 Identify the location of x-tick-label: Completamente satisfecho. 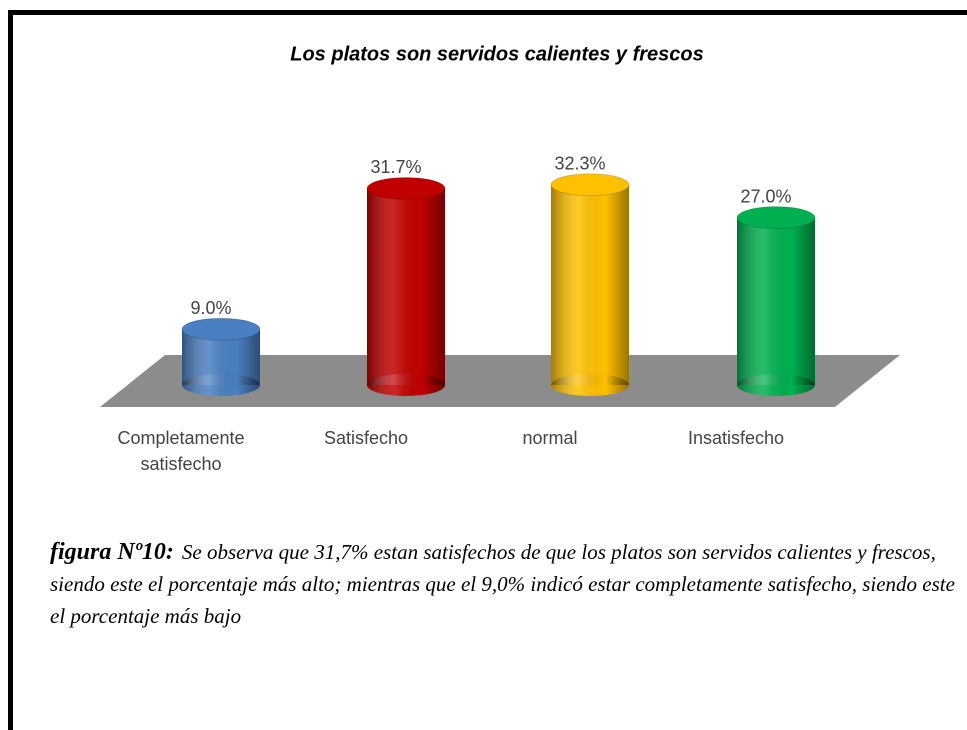
(181, 451).